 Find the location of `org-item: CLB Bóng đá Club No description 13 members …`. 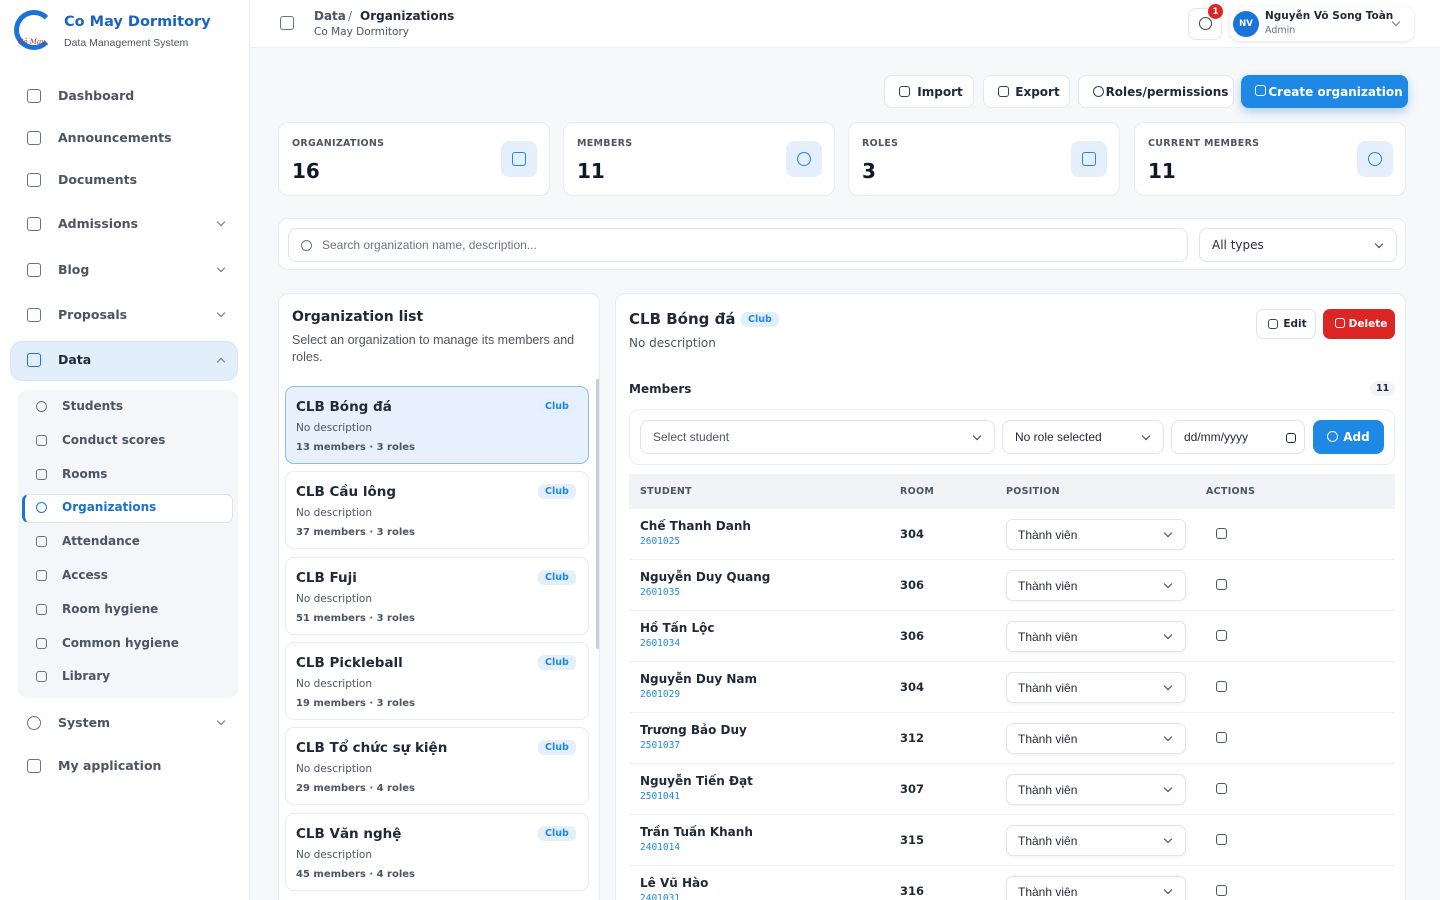

org-item: CLB Bóng đá Club No description 13 members … is located at coordinates (437, 425).